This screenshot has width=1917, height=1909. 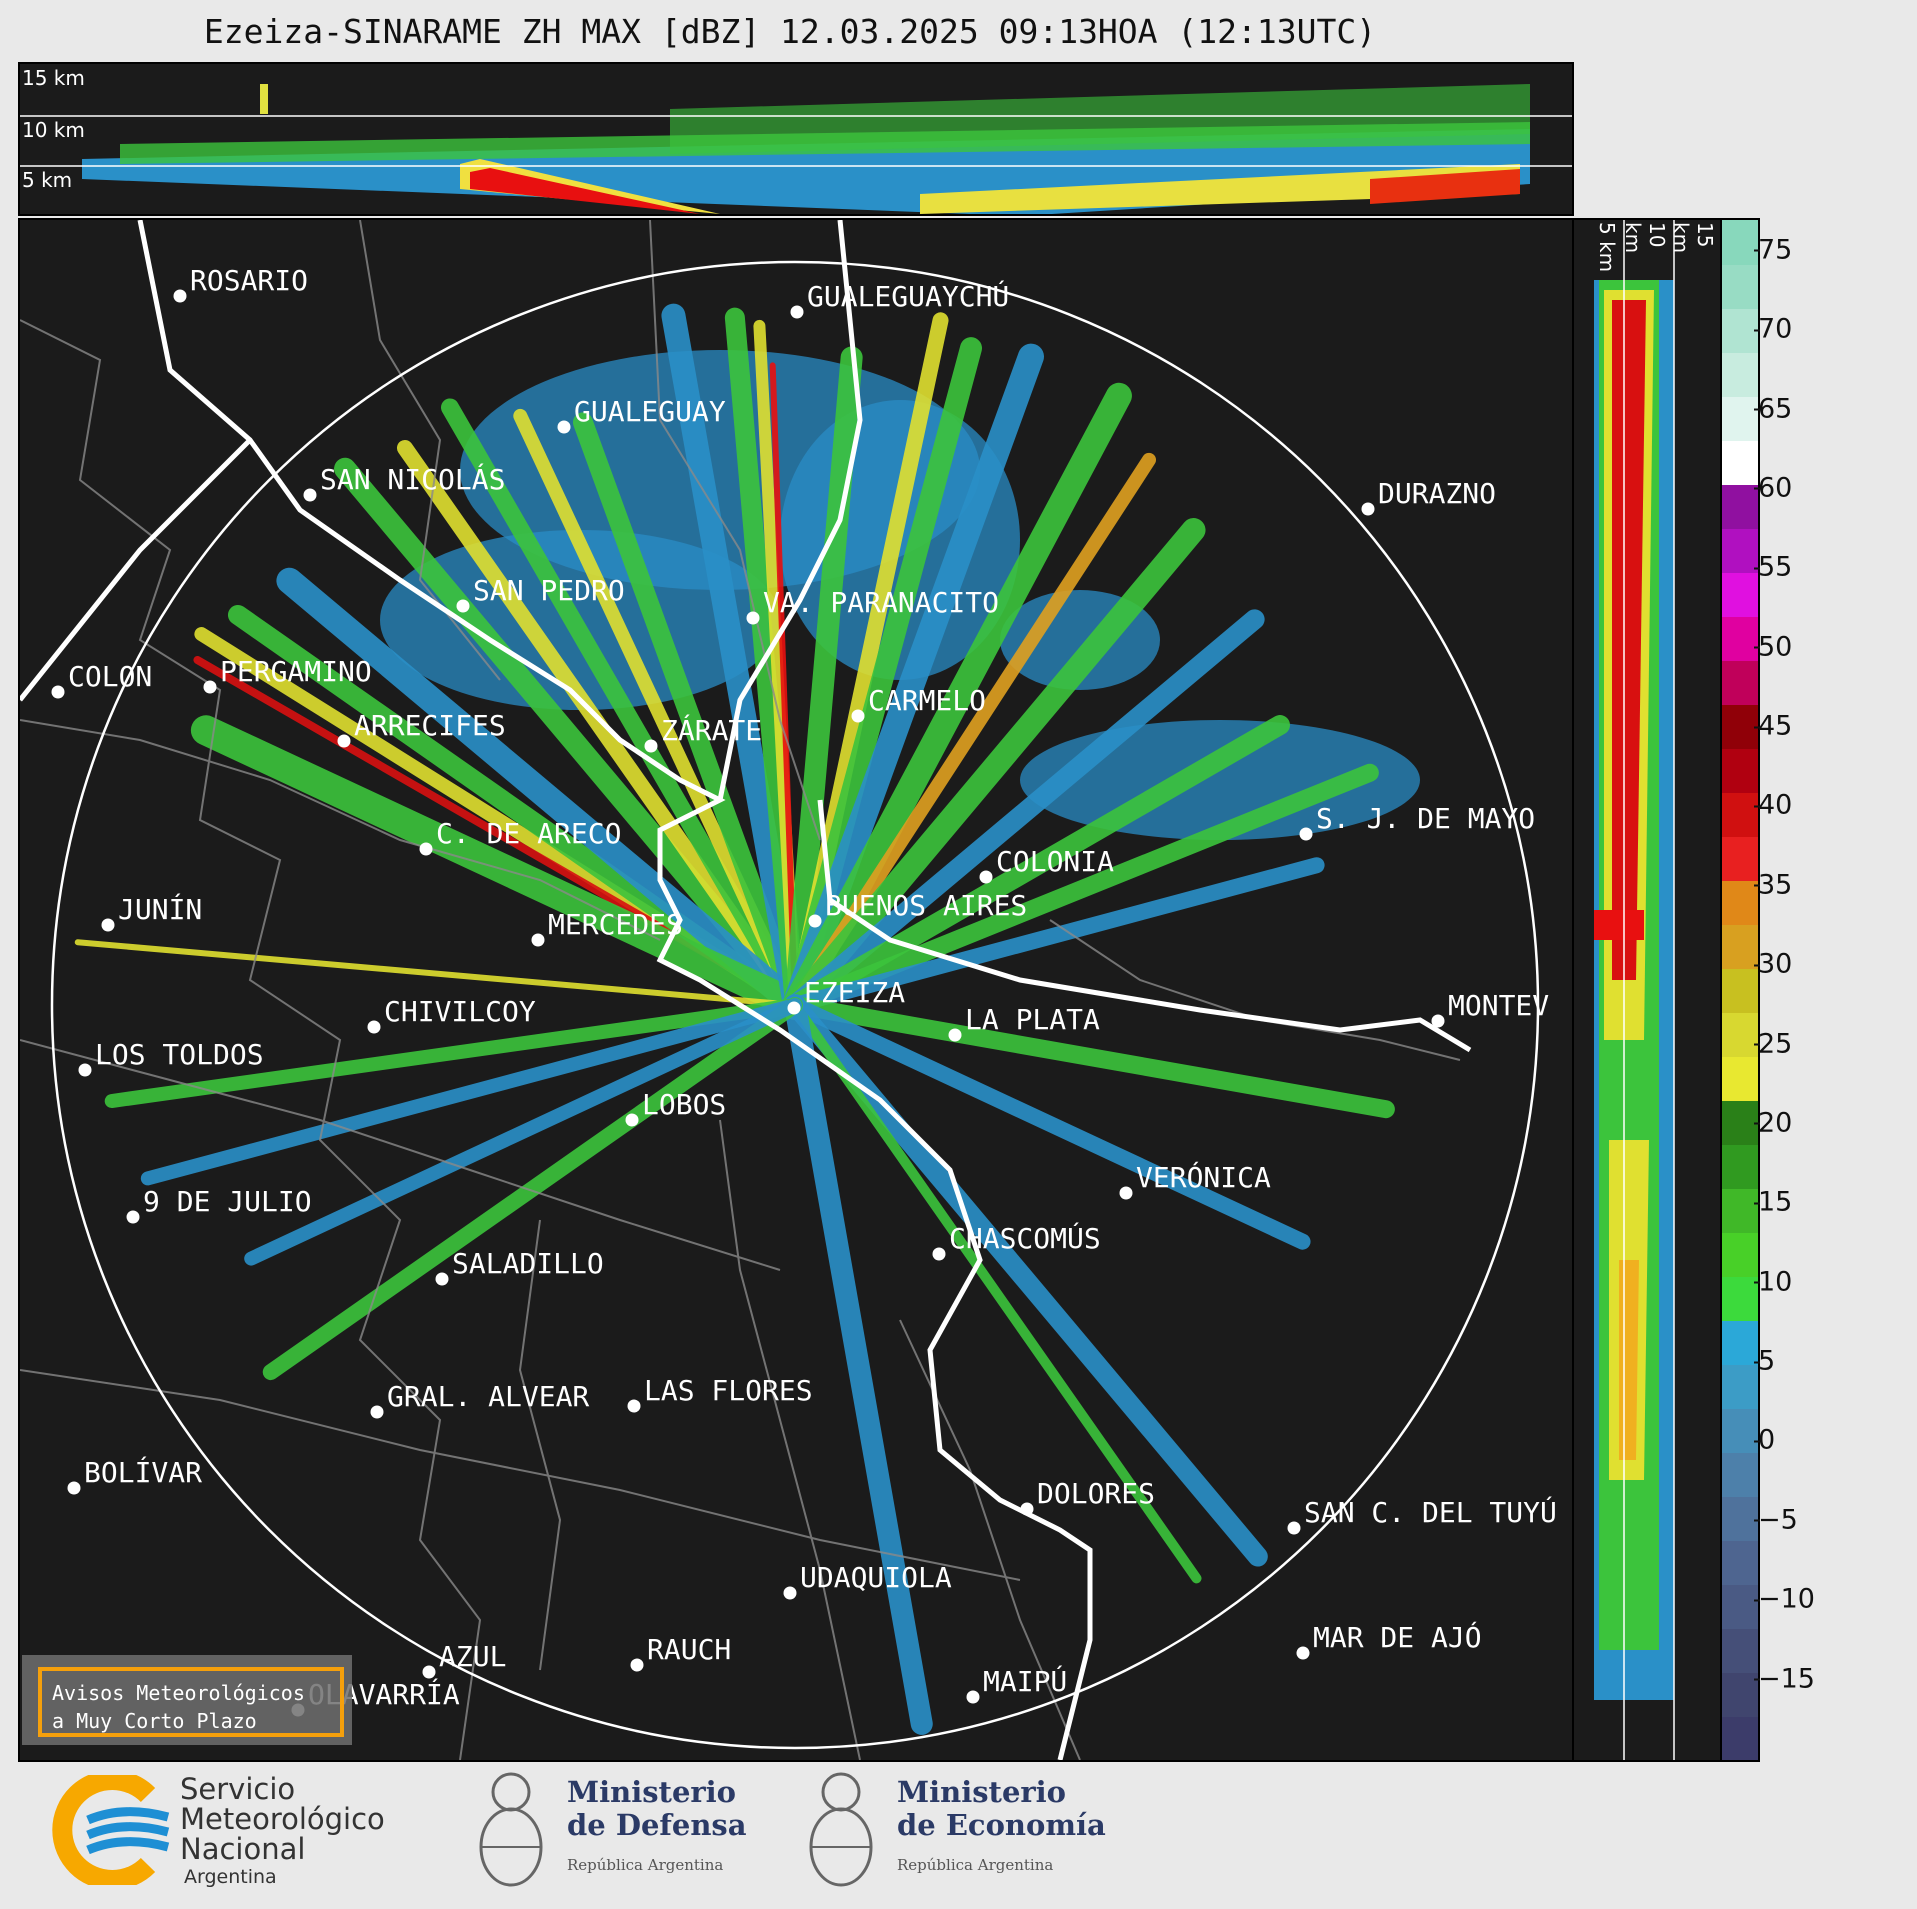 I want to click on city-marker-pergamino, so click(x=210, y=687).